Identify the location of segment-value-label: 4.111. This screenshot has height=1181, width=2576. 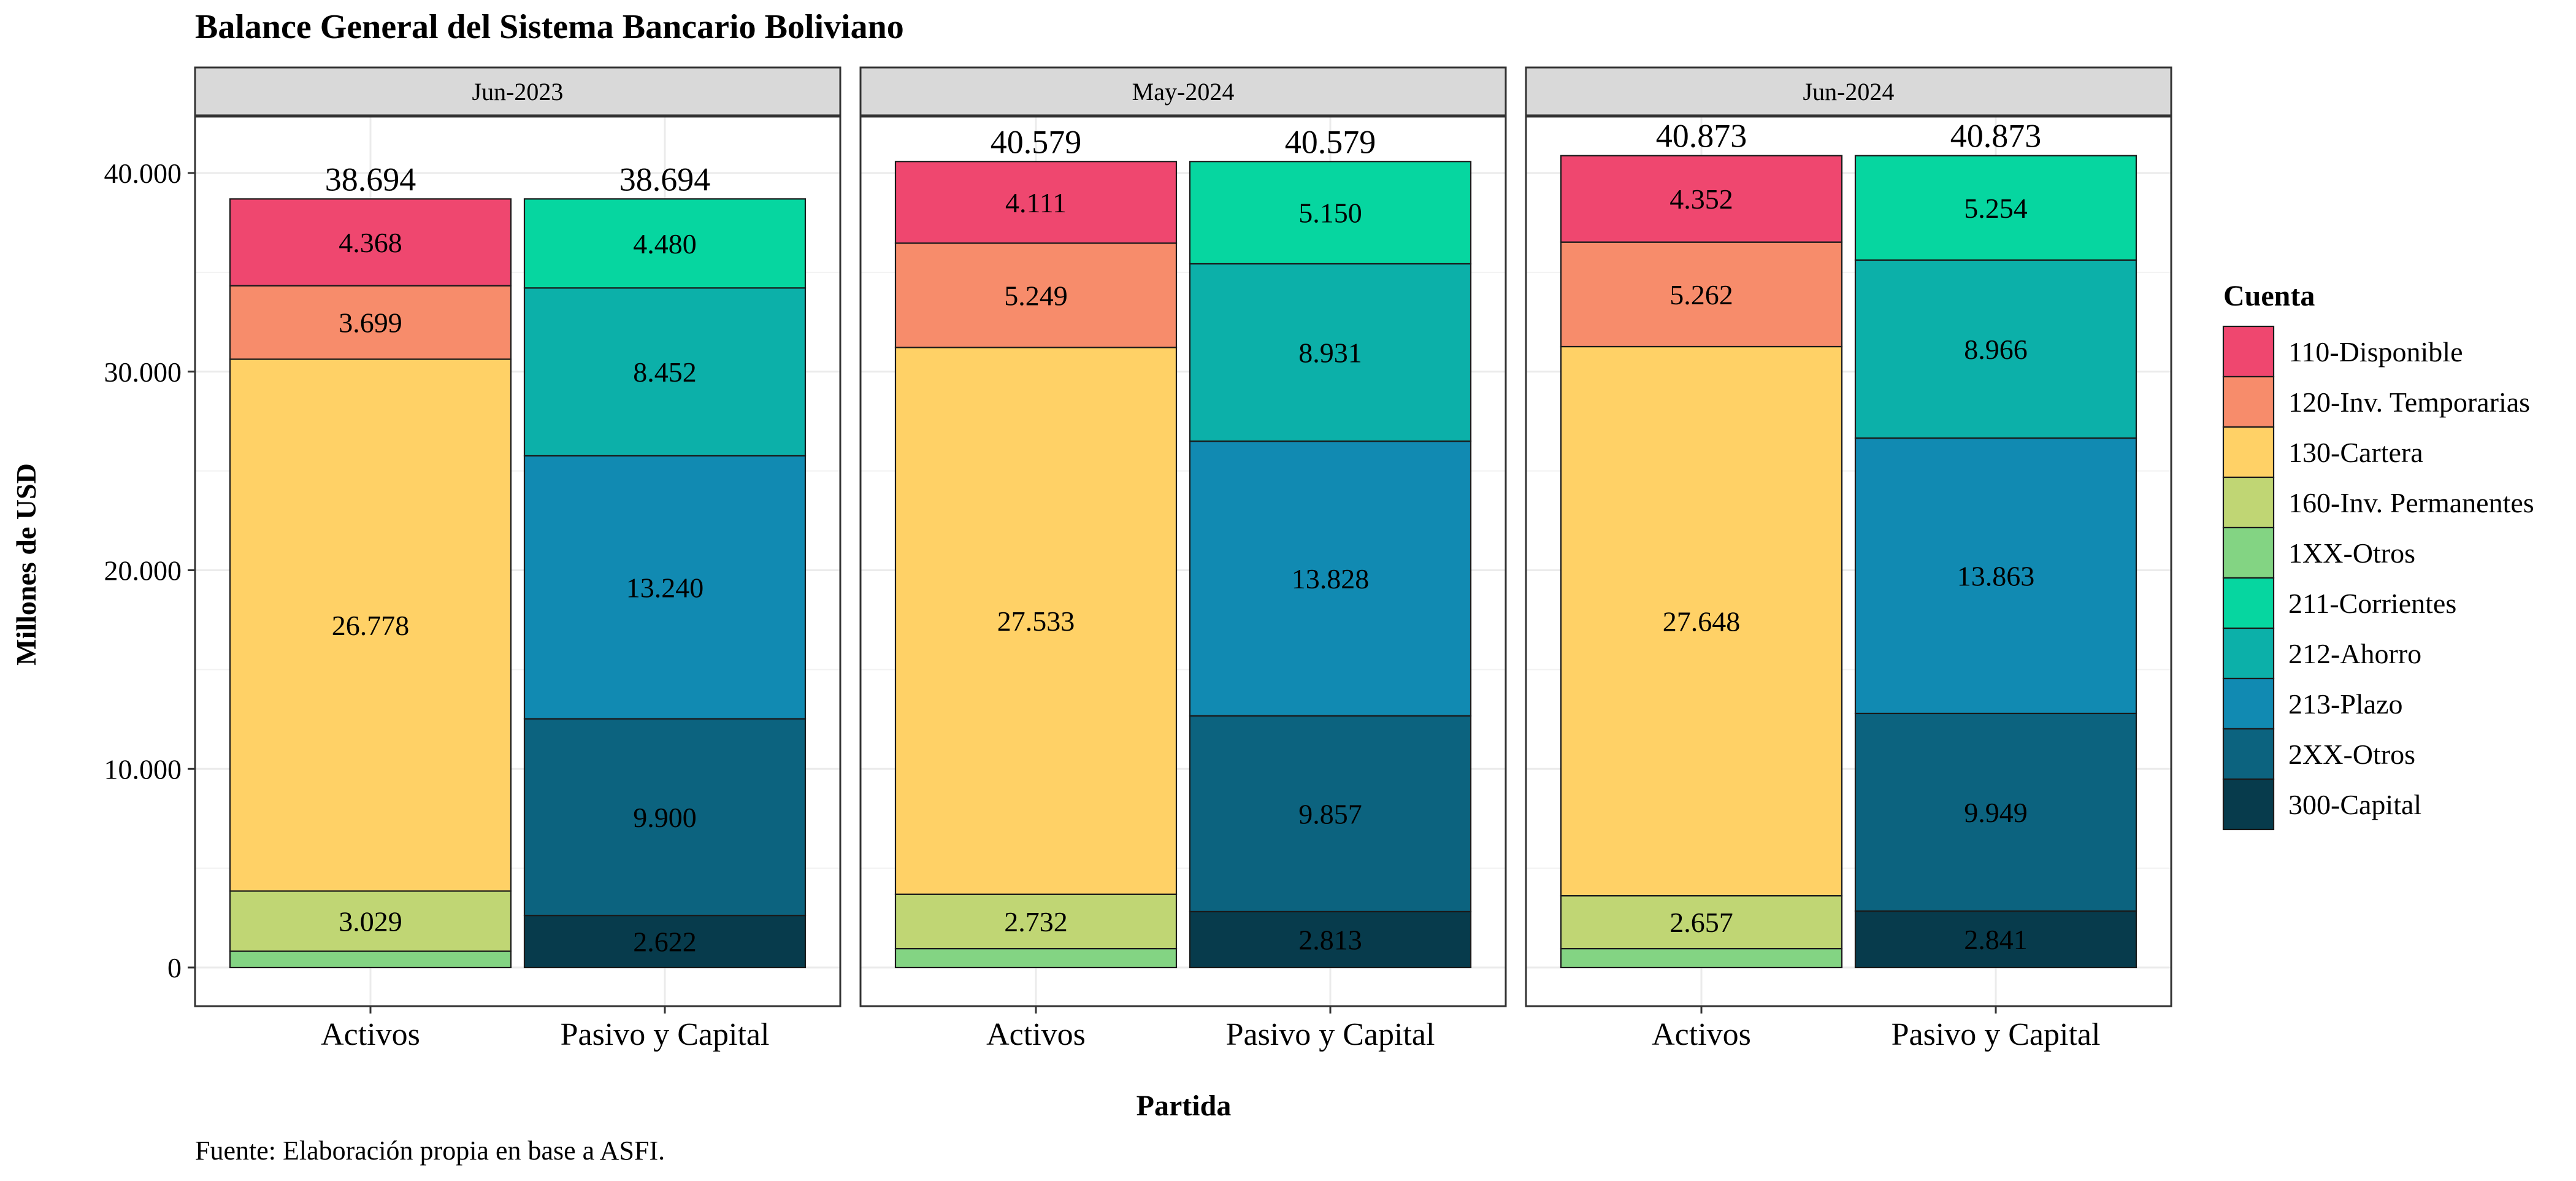
(1036, 202).